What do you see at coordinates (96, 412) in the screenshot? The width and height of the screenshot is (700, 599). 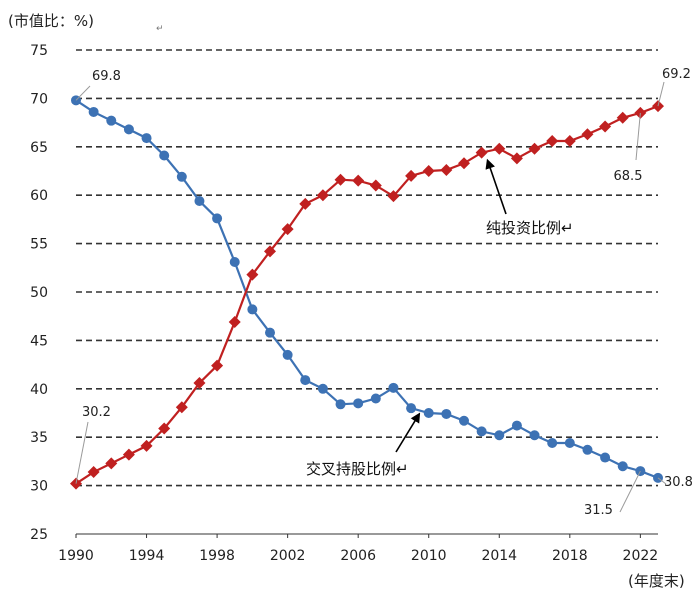 I see `data-label: 30.2` at bounding box center [96, 412].